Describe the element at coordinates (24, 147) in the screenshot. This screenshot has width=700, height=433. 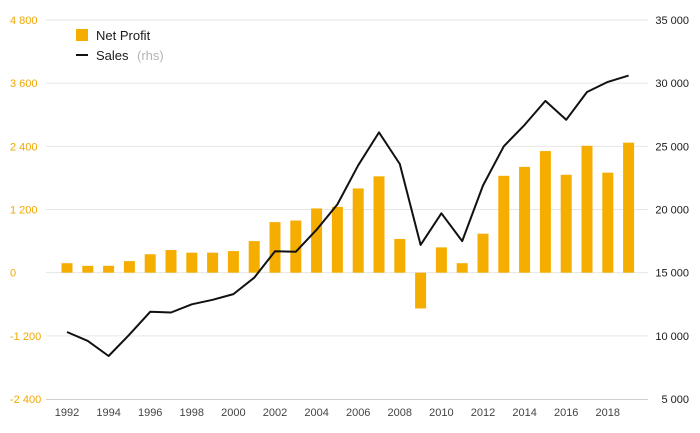
I see `left-tick-label: 2 400` at that location.